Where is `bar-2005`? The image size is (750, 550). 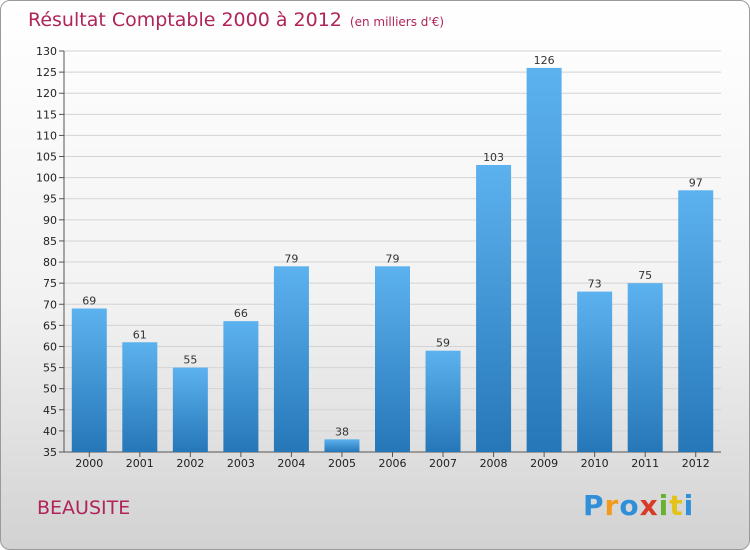
bar-2005 is located at coordinates (342, 445).